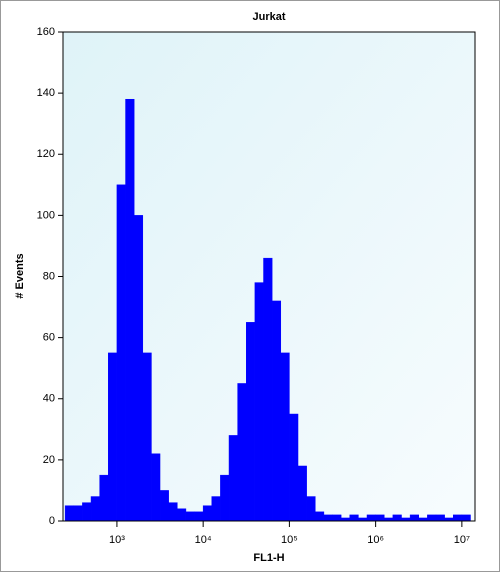 The height and width of the screenshot is (572, 500). Describe the element at coordinates (46, 93) in the screenshot. I see `y-tick-label: 140` at that location.